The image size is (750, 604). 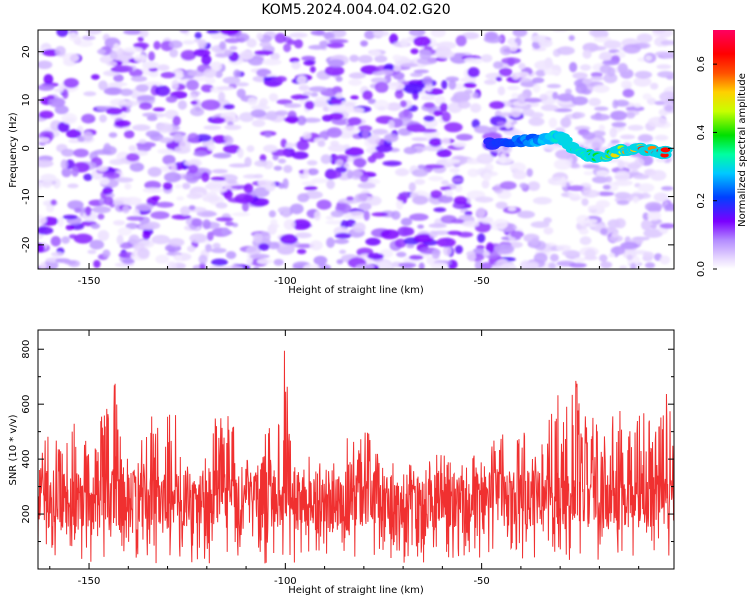 I want to click on colorbar-label: Normalized spectral amplitude, so click(x=742, y=150).